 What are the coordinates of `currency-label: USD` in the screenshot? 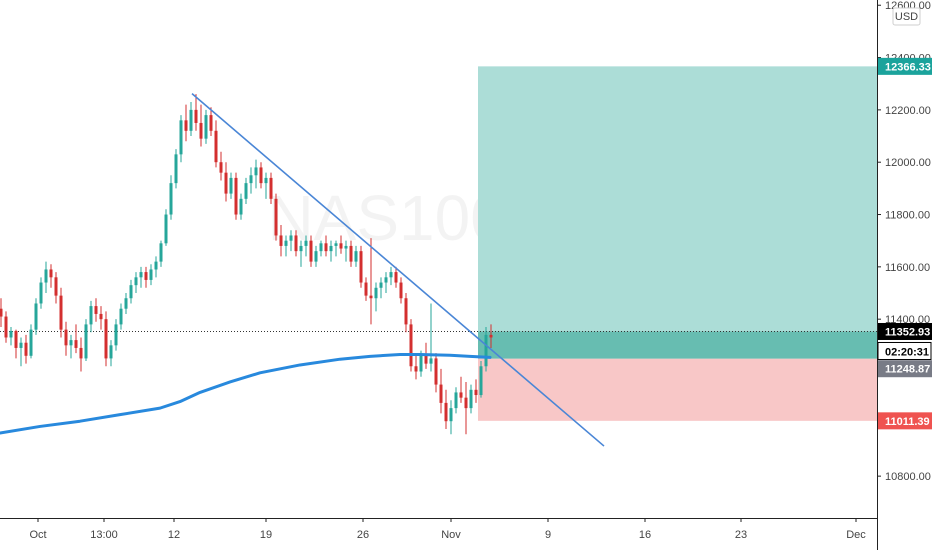 It's located at (906, 17).